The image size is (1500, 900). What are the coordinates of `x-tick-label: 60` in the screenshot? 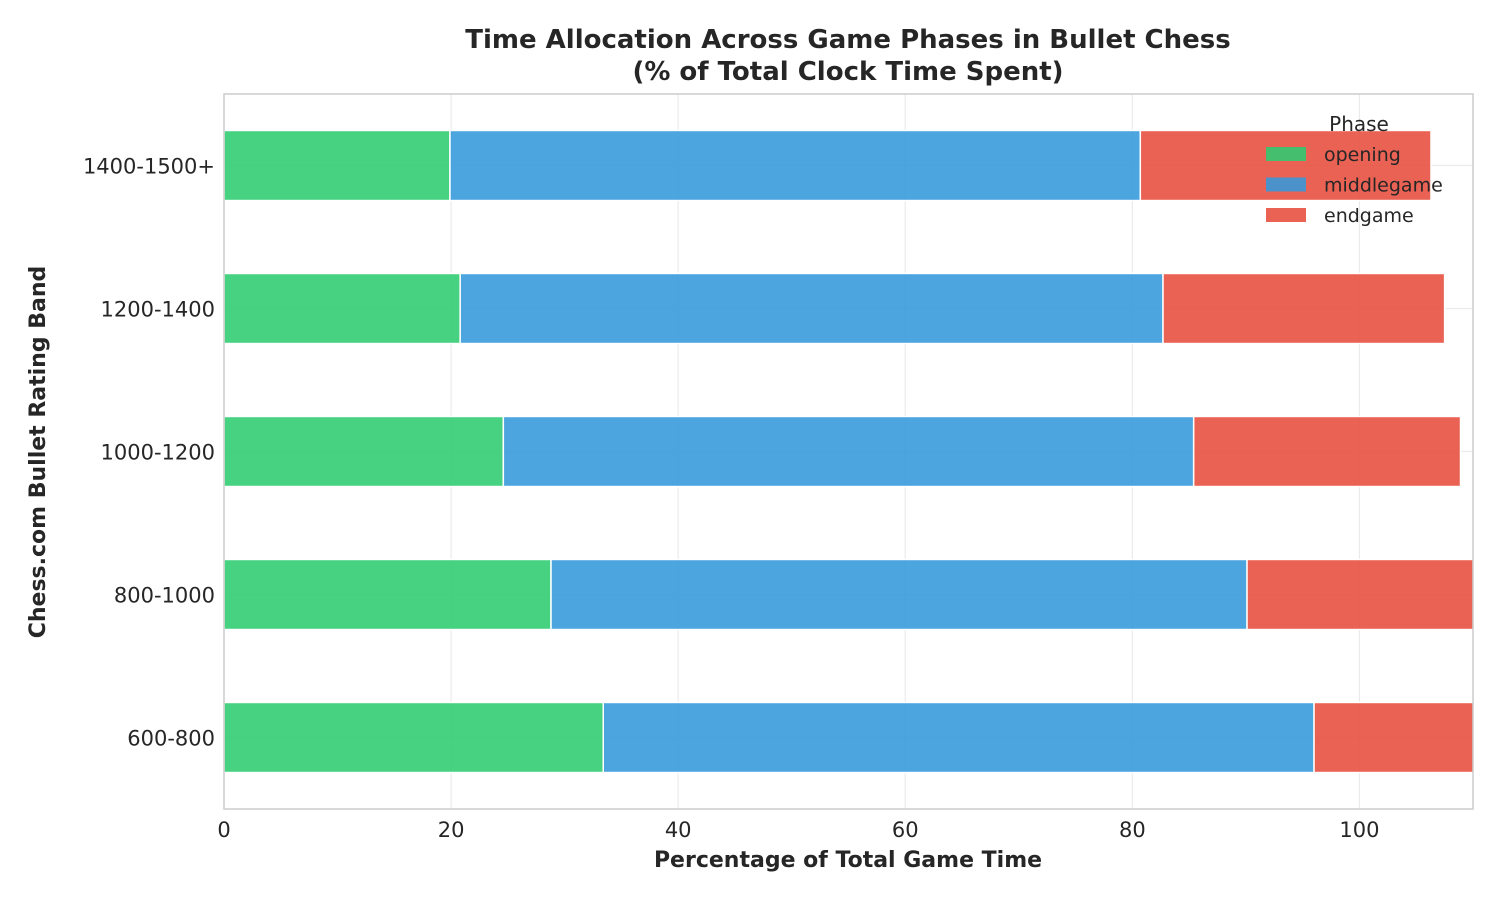 It's located at (905, 830).